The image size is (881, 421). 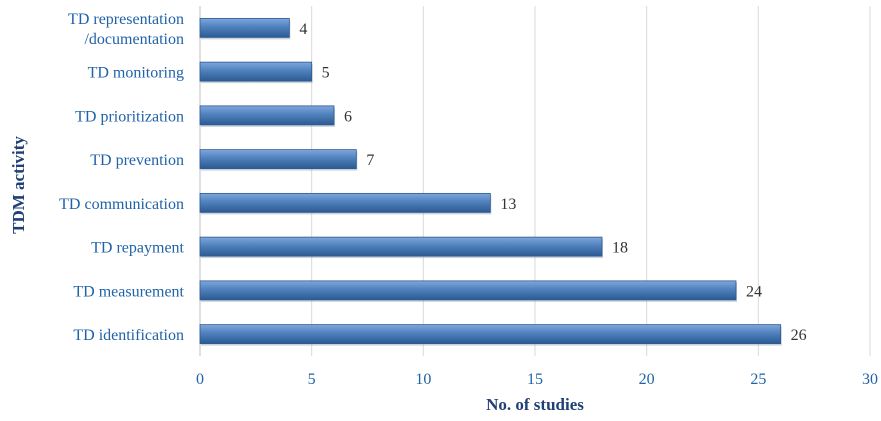 I want to click on x-tick-label: 15, so click(x=535, y=379).